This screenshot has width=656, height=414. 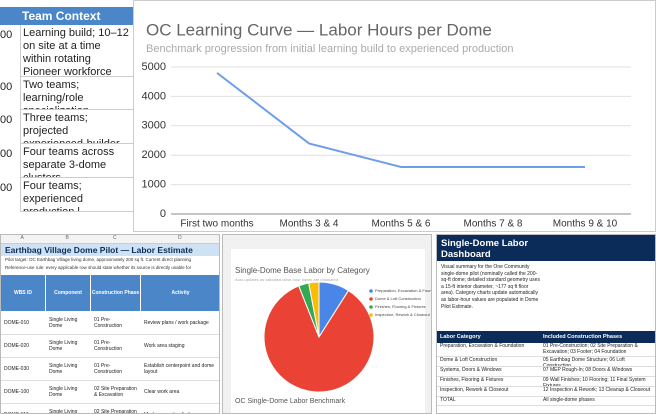 I want to click on y-tick-label: 2000, so click(x=154, y=155).